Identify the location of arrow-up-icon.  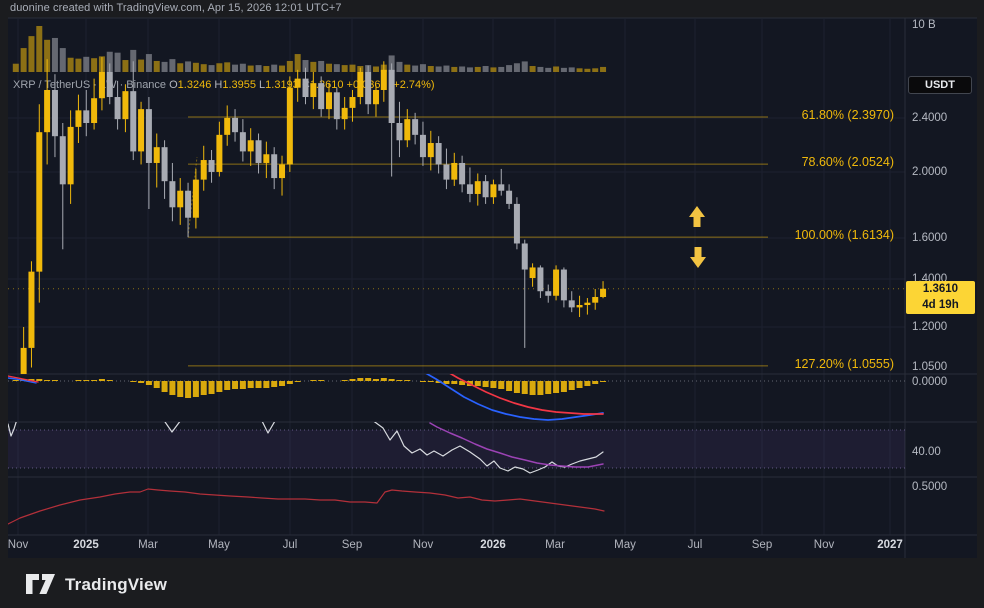
(697, 216).